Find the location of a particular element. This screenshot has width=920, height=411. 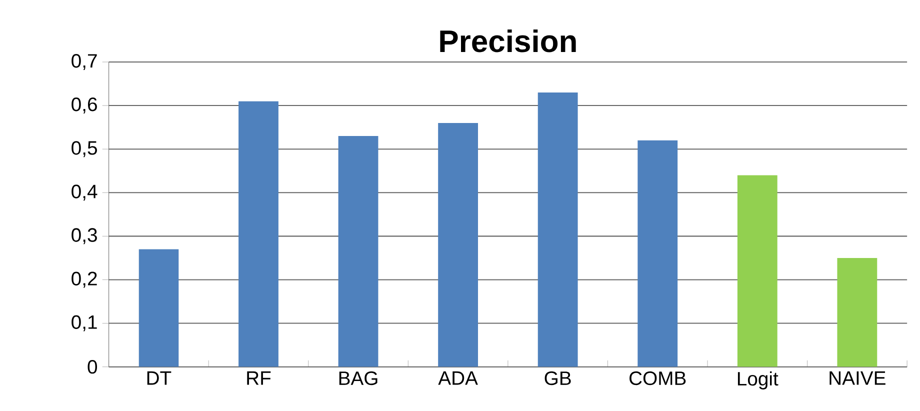

x-tick-label: COMB is located at coordinates (658, 379).